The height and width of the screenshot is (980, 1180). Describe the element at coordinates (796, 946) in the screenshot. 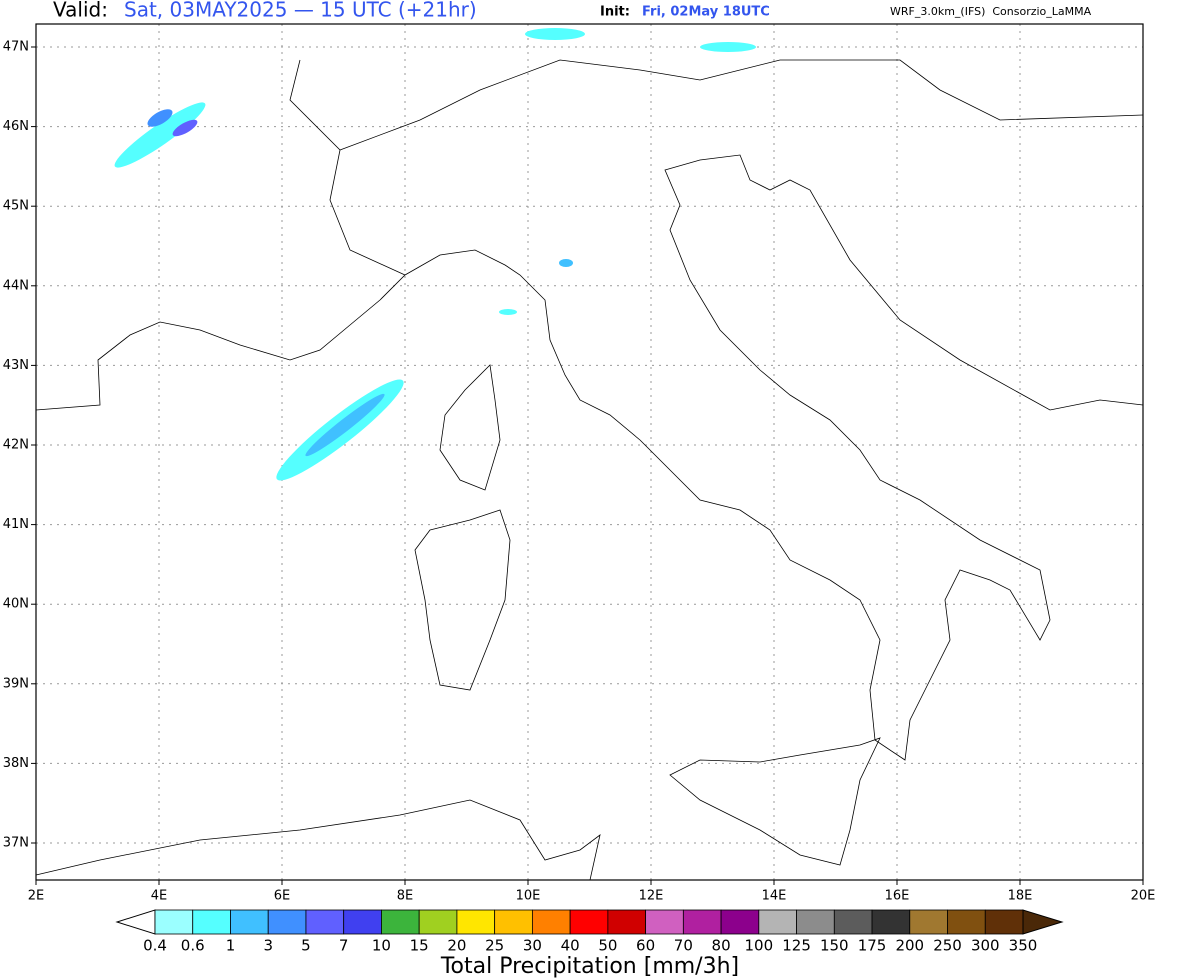

I see `colorbar-label: 125` at that location.